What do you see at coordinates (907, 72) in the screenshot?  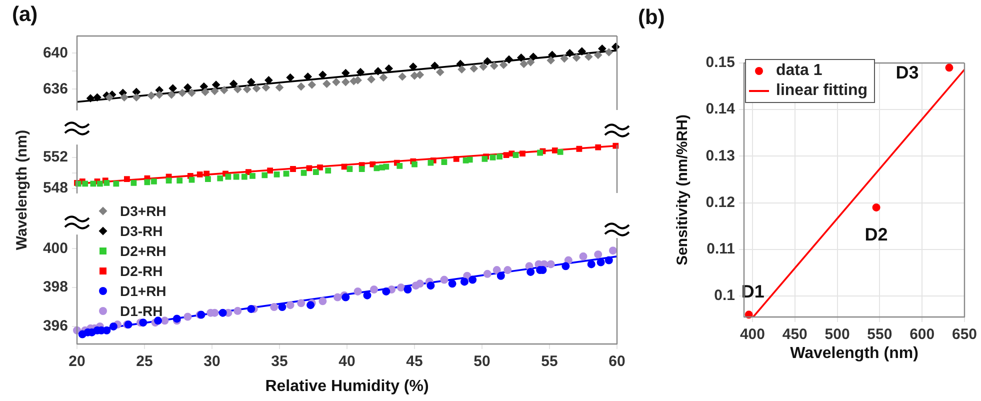 I see `annotation: D3` at bounding box center [907, 72].